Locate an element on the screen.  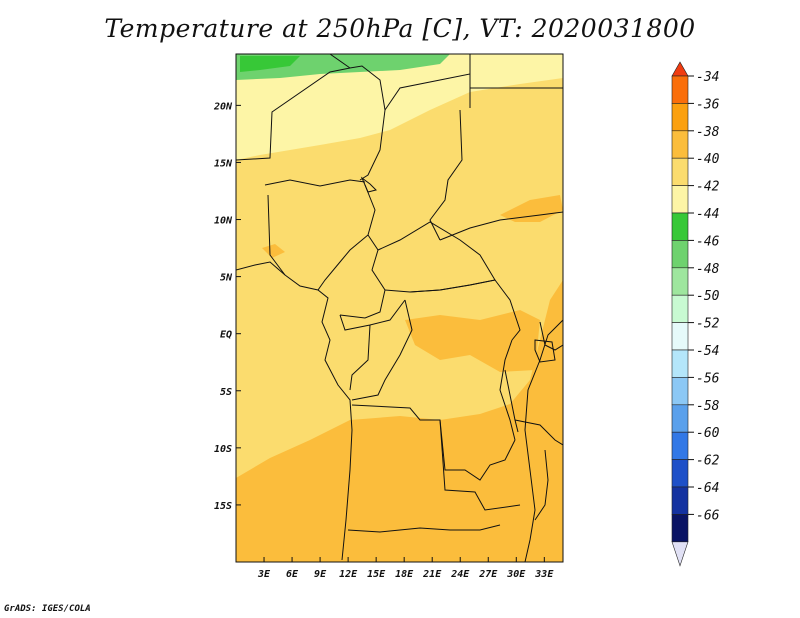
colorbar-label: -66 is located at coordinates (708, 515).